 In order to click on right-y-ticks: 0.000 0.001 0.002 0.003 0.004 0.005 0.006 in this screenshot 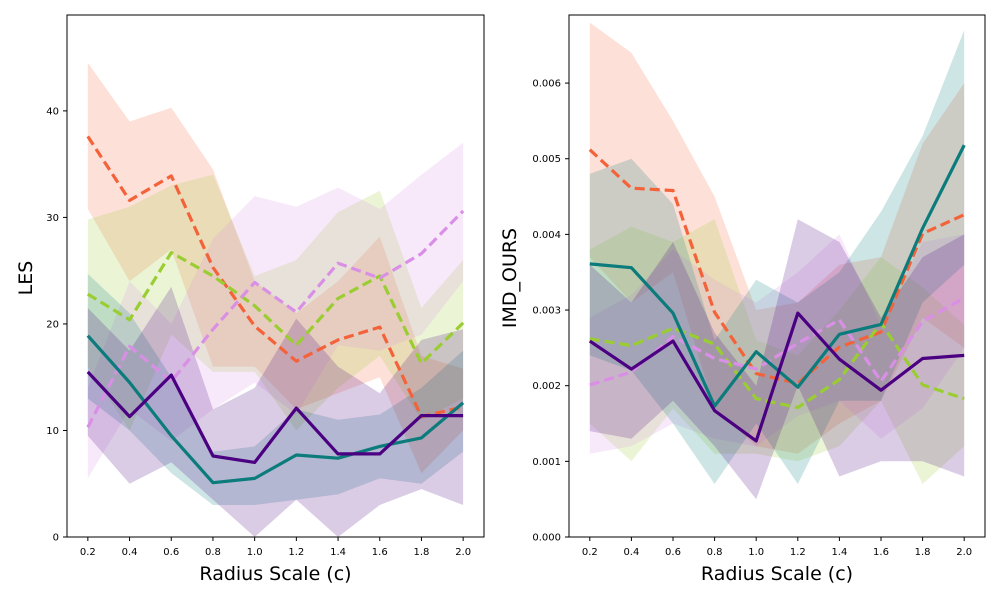, I will do `click(550, 311)`.